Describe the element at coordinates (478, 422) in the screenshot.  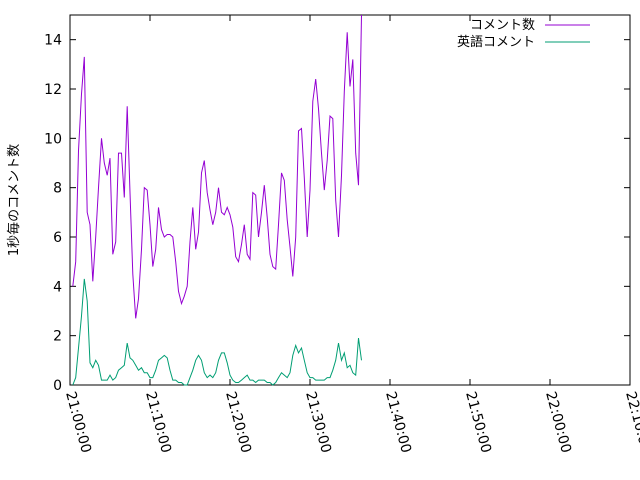
I see `x-tick-label: 21:50:00` at that location.